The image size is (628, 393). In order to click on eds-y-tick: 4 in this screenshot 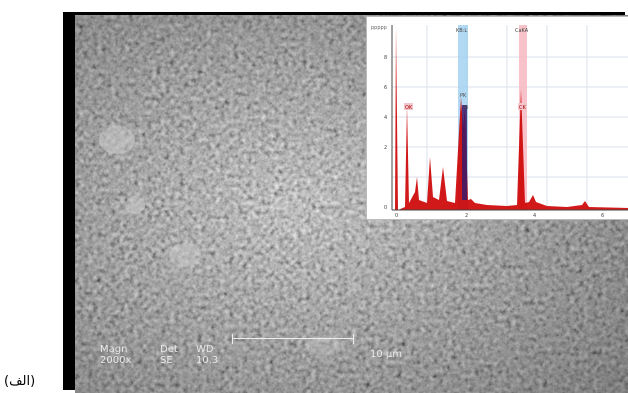, I will do `click(385, 118)`.